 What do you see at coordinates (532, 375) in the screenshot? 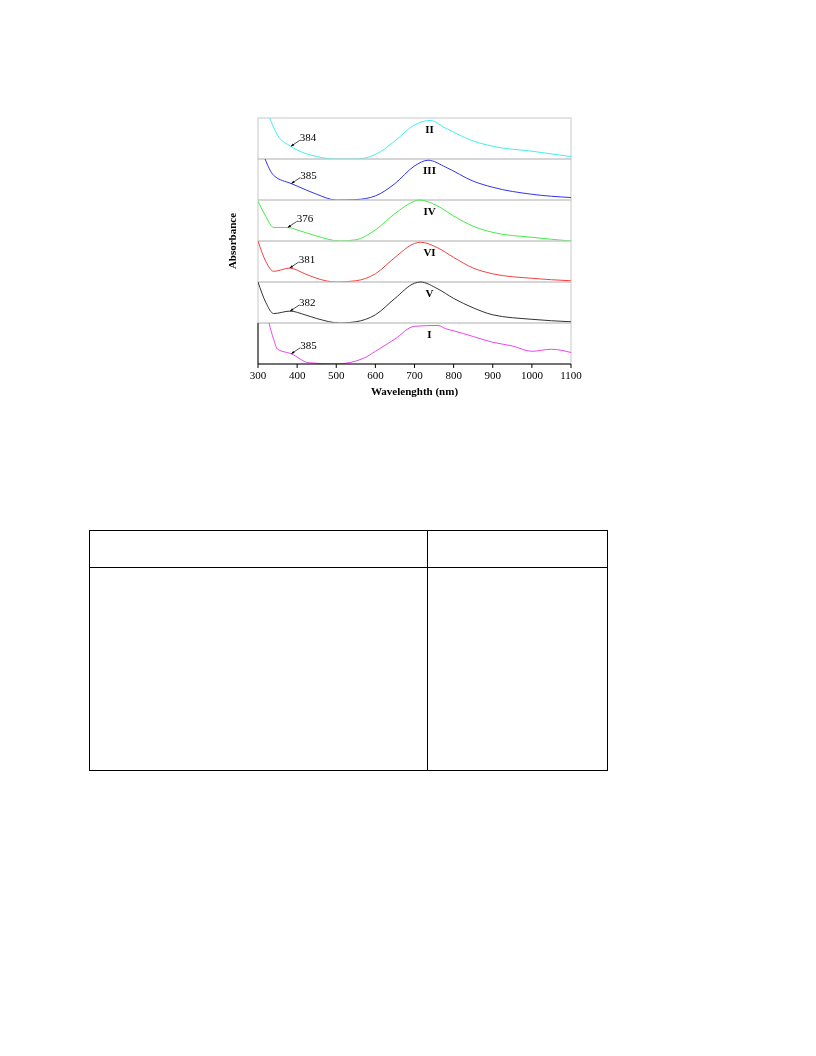
I see `x-tick-label: 1000` at bounding box center [532, 375].